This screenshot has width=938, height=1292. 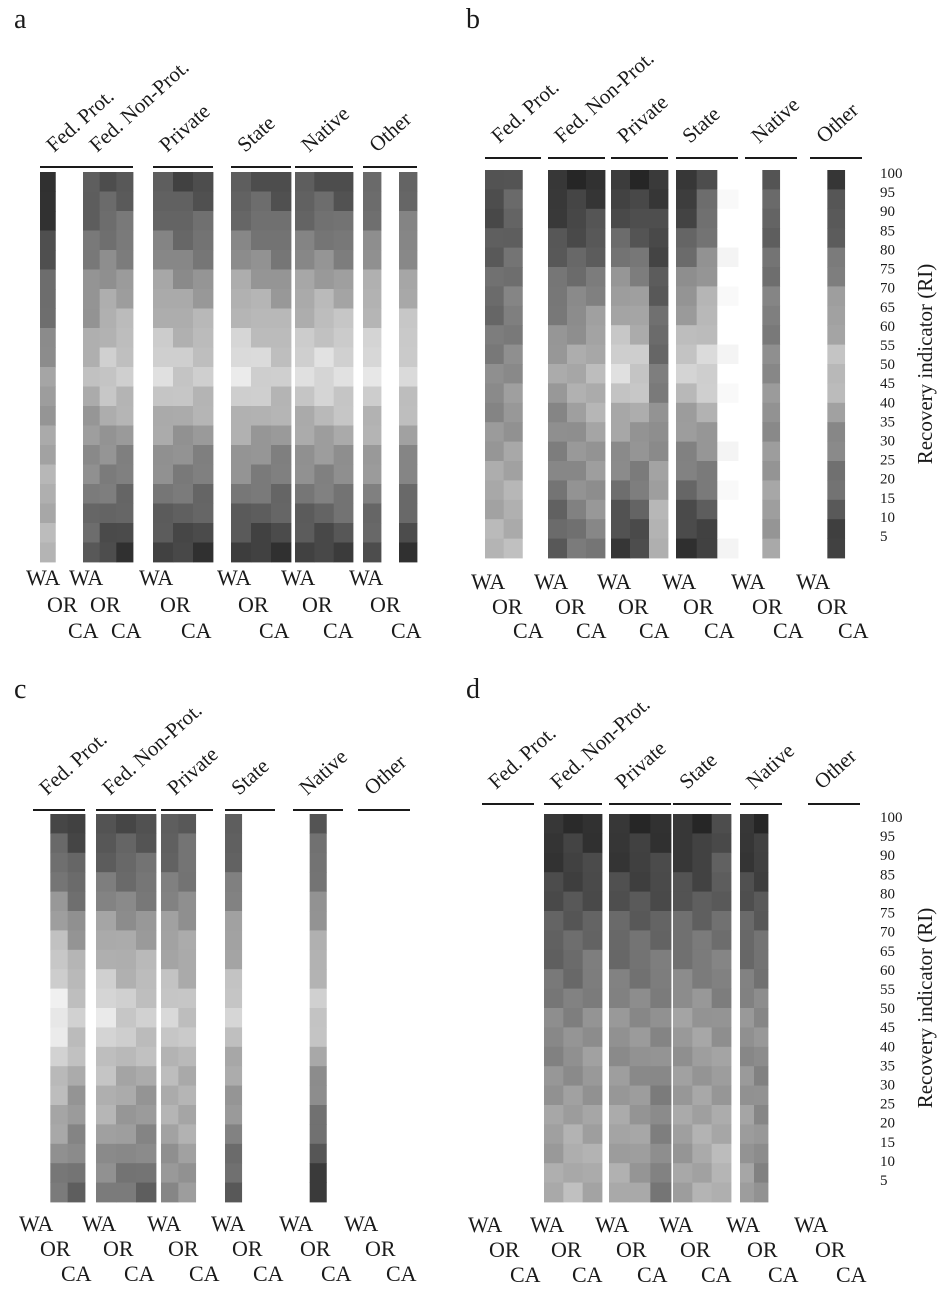 What do you see at coordinates (887, 346) in the screenshot?
I see `y-tick-label: 55` at bounding box center [887, 346].